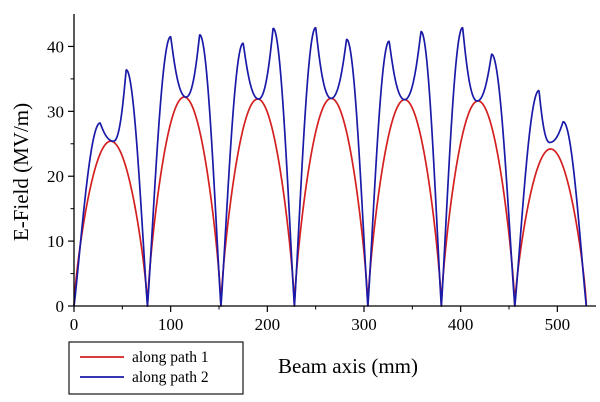 The height and width of the screenshot is (402, 600). I want to click on legend-label-2: along path 2, so click(170, 377).